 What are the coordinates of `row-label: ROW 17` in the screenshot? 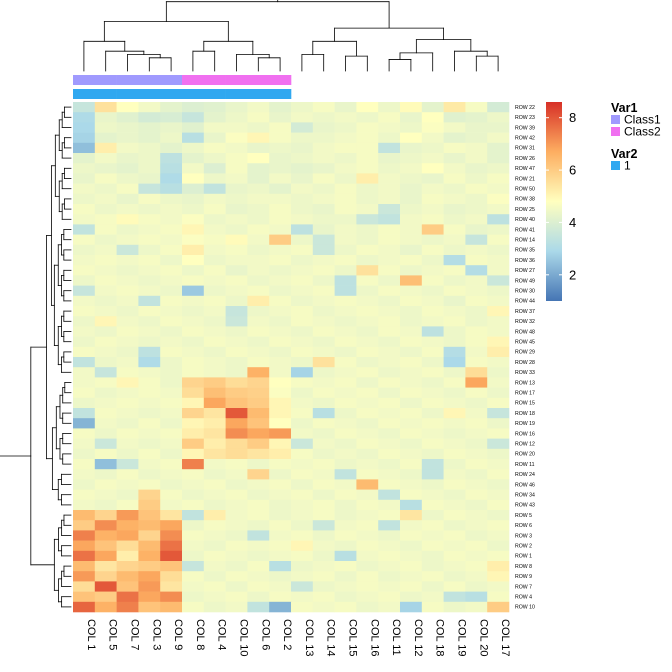 It's located at (525, 394).